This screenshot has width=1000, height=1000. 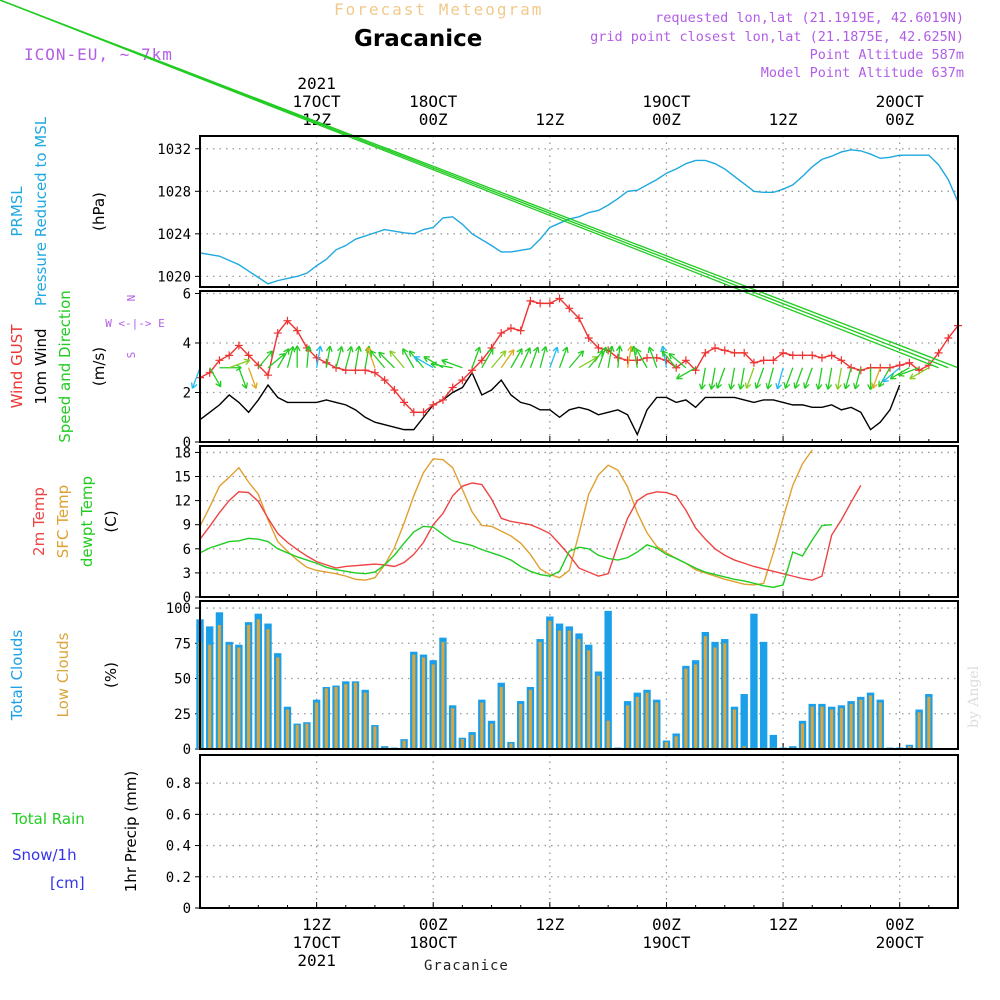 I want to click on y-tick-label-temp: 0, so click(x=187, y=598).